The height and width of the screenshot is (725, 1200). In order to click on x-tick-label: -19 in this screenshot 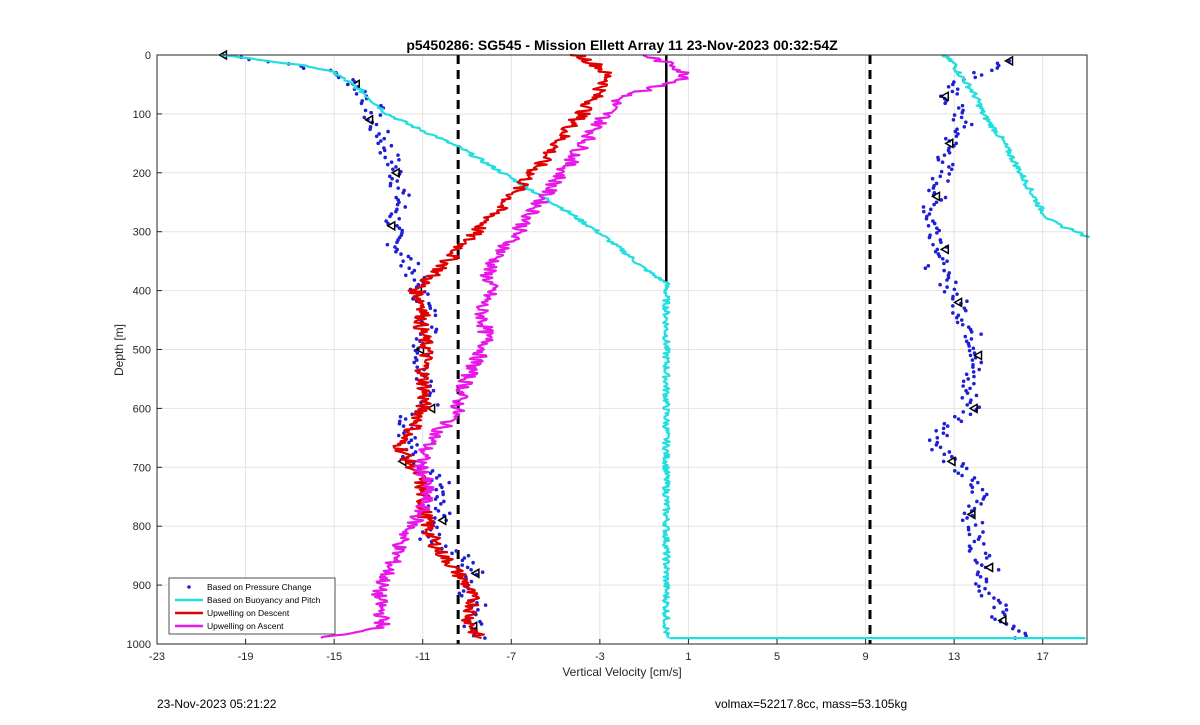, I will do `click(246, 657)`.